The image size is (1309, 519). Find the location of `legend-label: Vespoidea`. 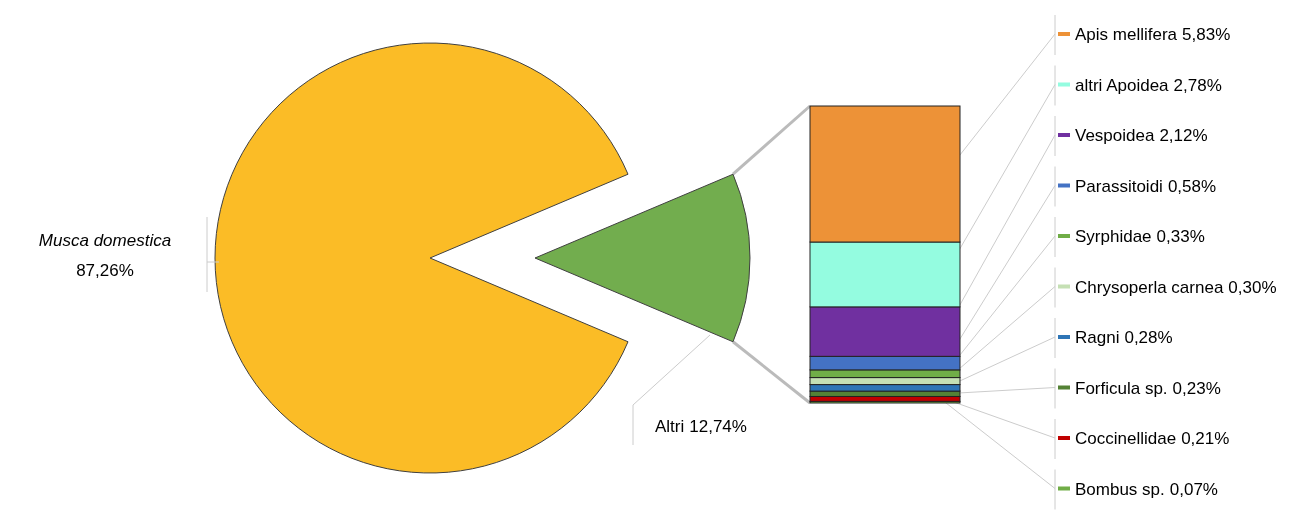

legend-label: Vespoidea is located at coordinates (1115, 135).